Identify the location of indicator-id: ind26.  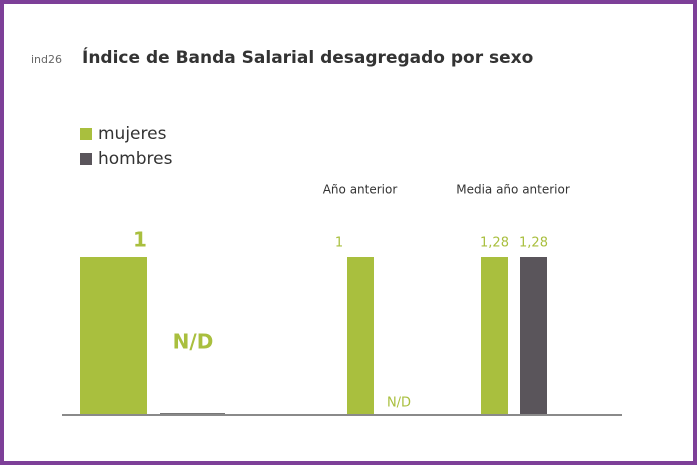
(46, 59).